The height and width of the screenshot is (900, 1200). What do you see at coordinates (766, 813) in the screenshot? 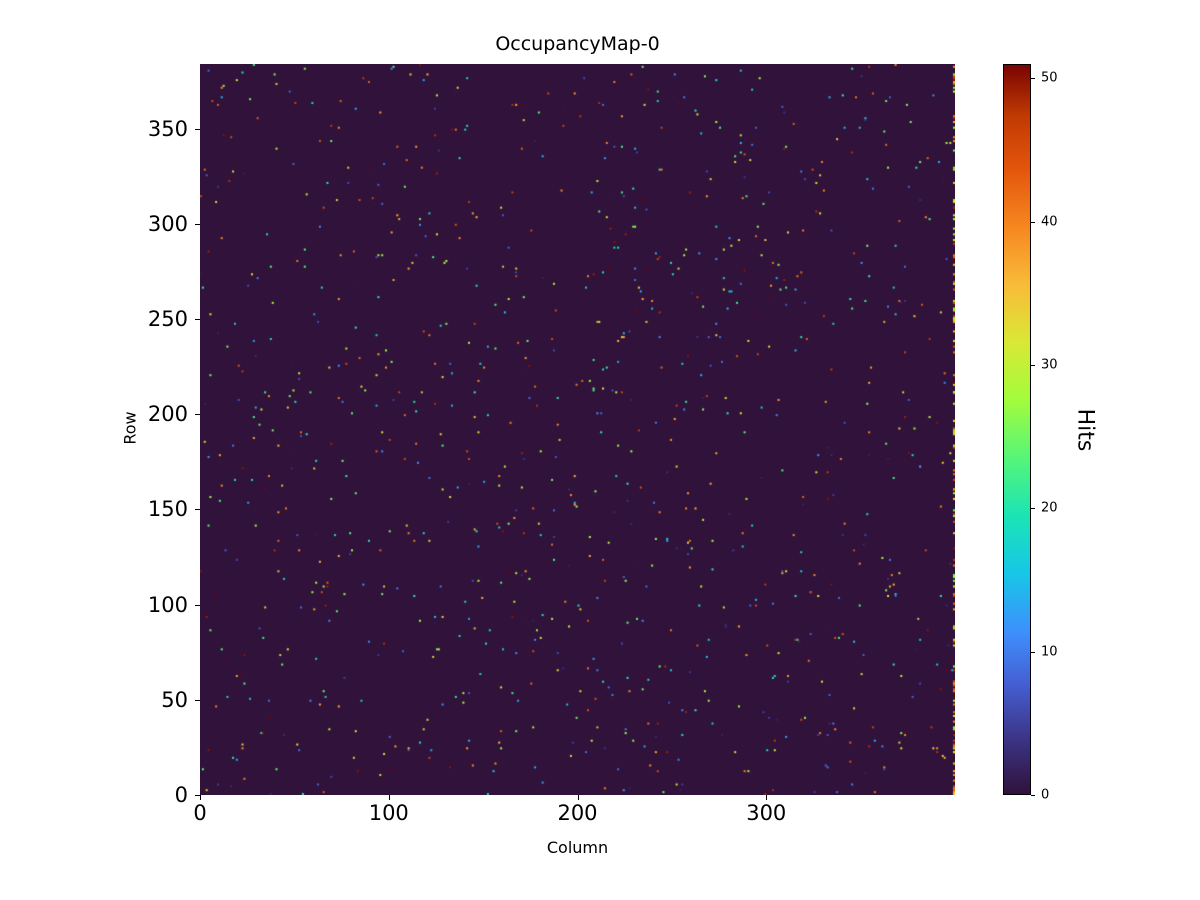
I see `x-tick-label: 300` at bounding box center [766, 813].